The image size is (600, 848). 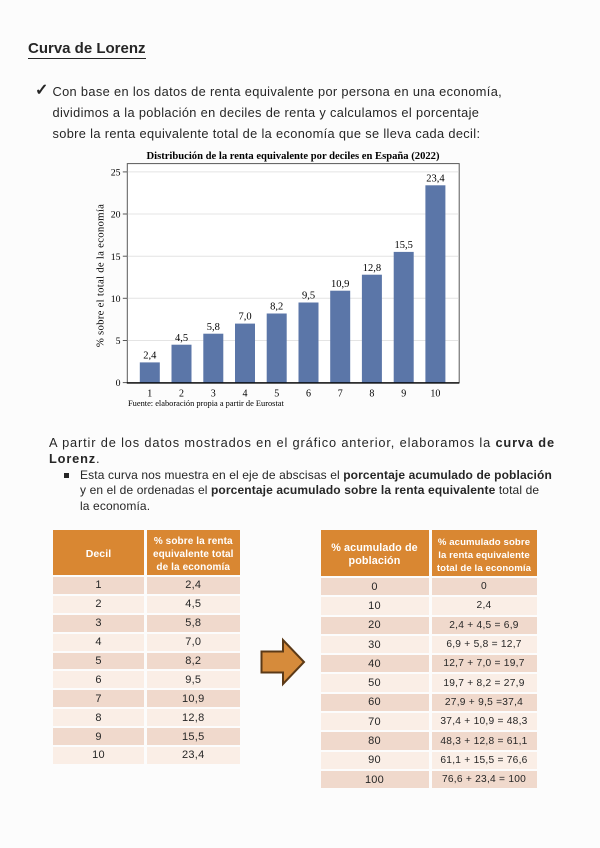 I want to click on svg-text: 7,0, so click(x=244, y=317).